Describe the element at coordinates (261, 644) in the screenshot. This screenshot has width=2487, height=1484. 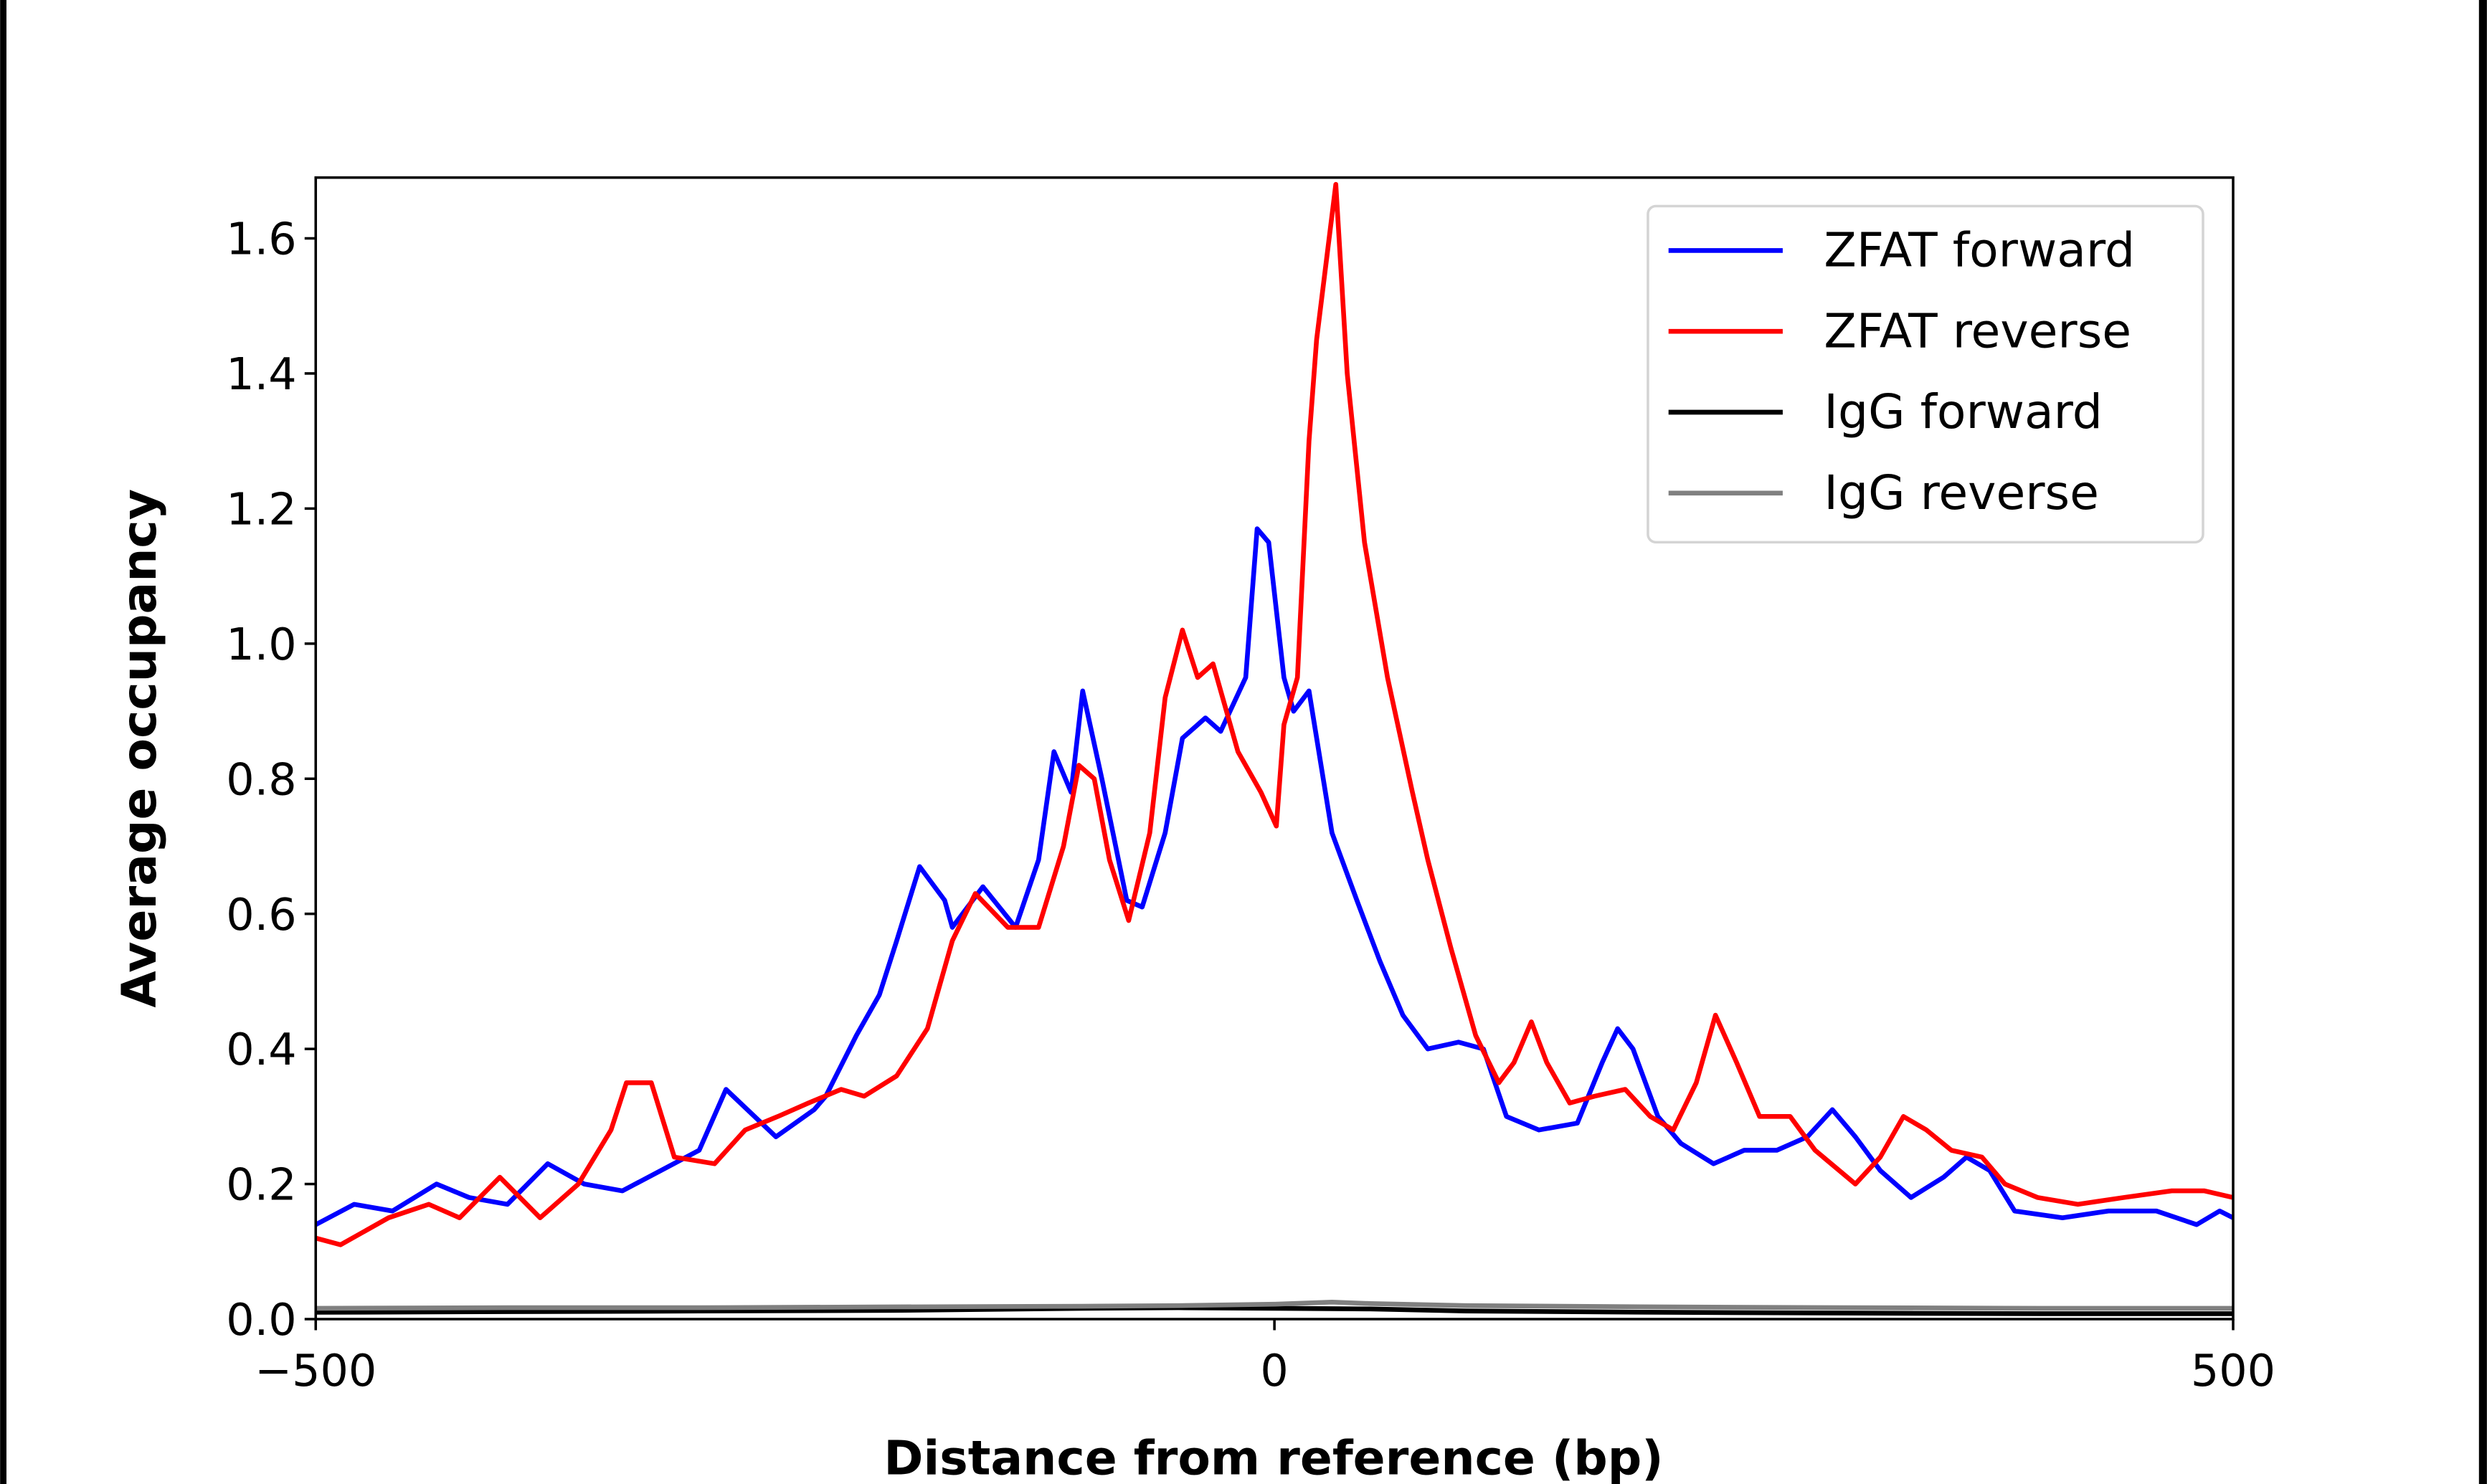
I see `y-tick-label: 1.0` at that location.